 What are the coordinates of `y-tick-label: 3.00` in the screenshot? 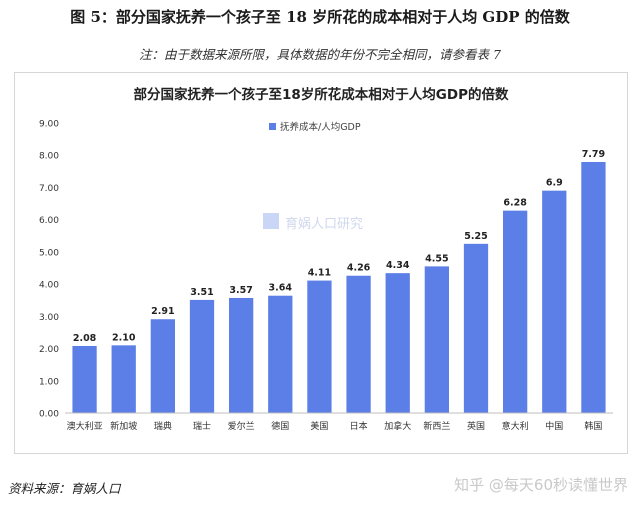 It's located at (49, 318).